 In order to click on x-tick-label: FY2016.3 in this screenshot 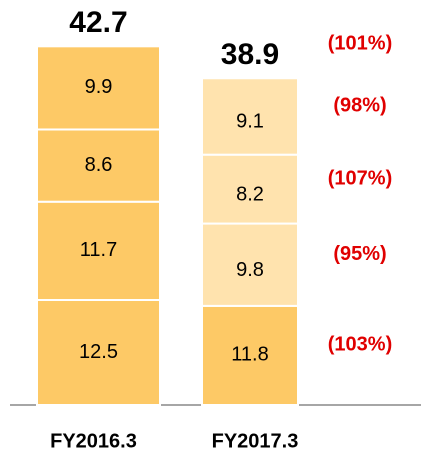, I will do `click(93, 441)`.